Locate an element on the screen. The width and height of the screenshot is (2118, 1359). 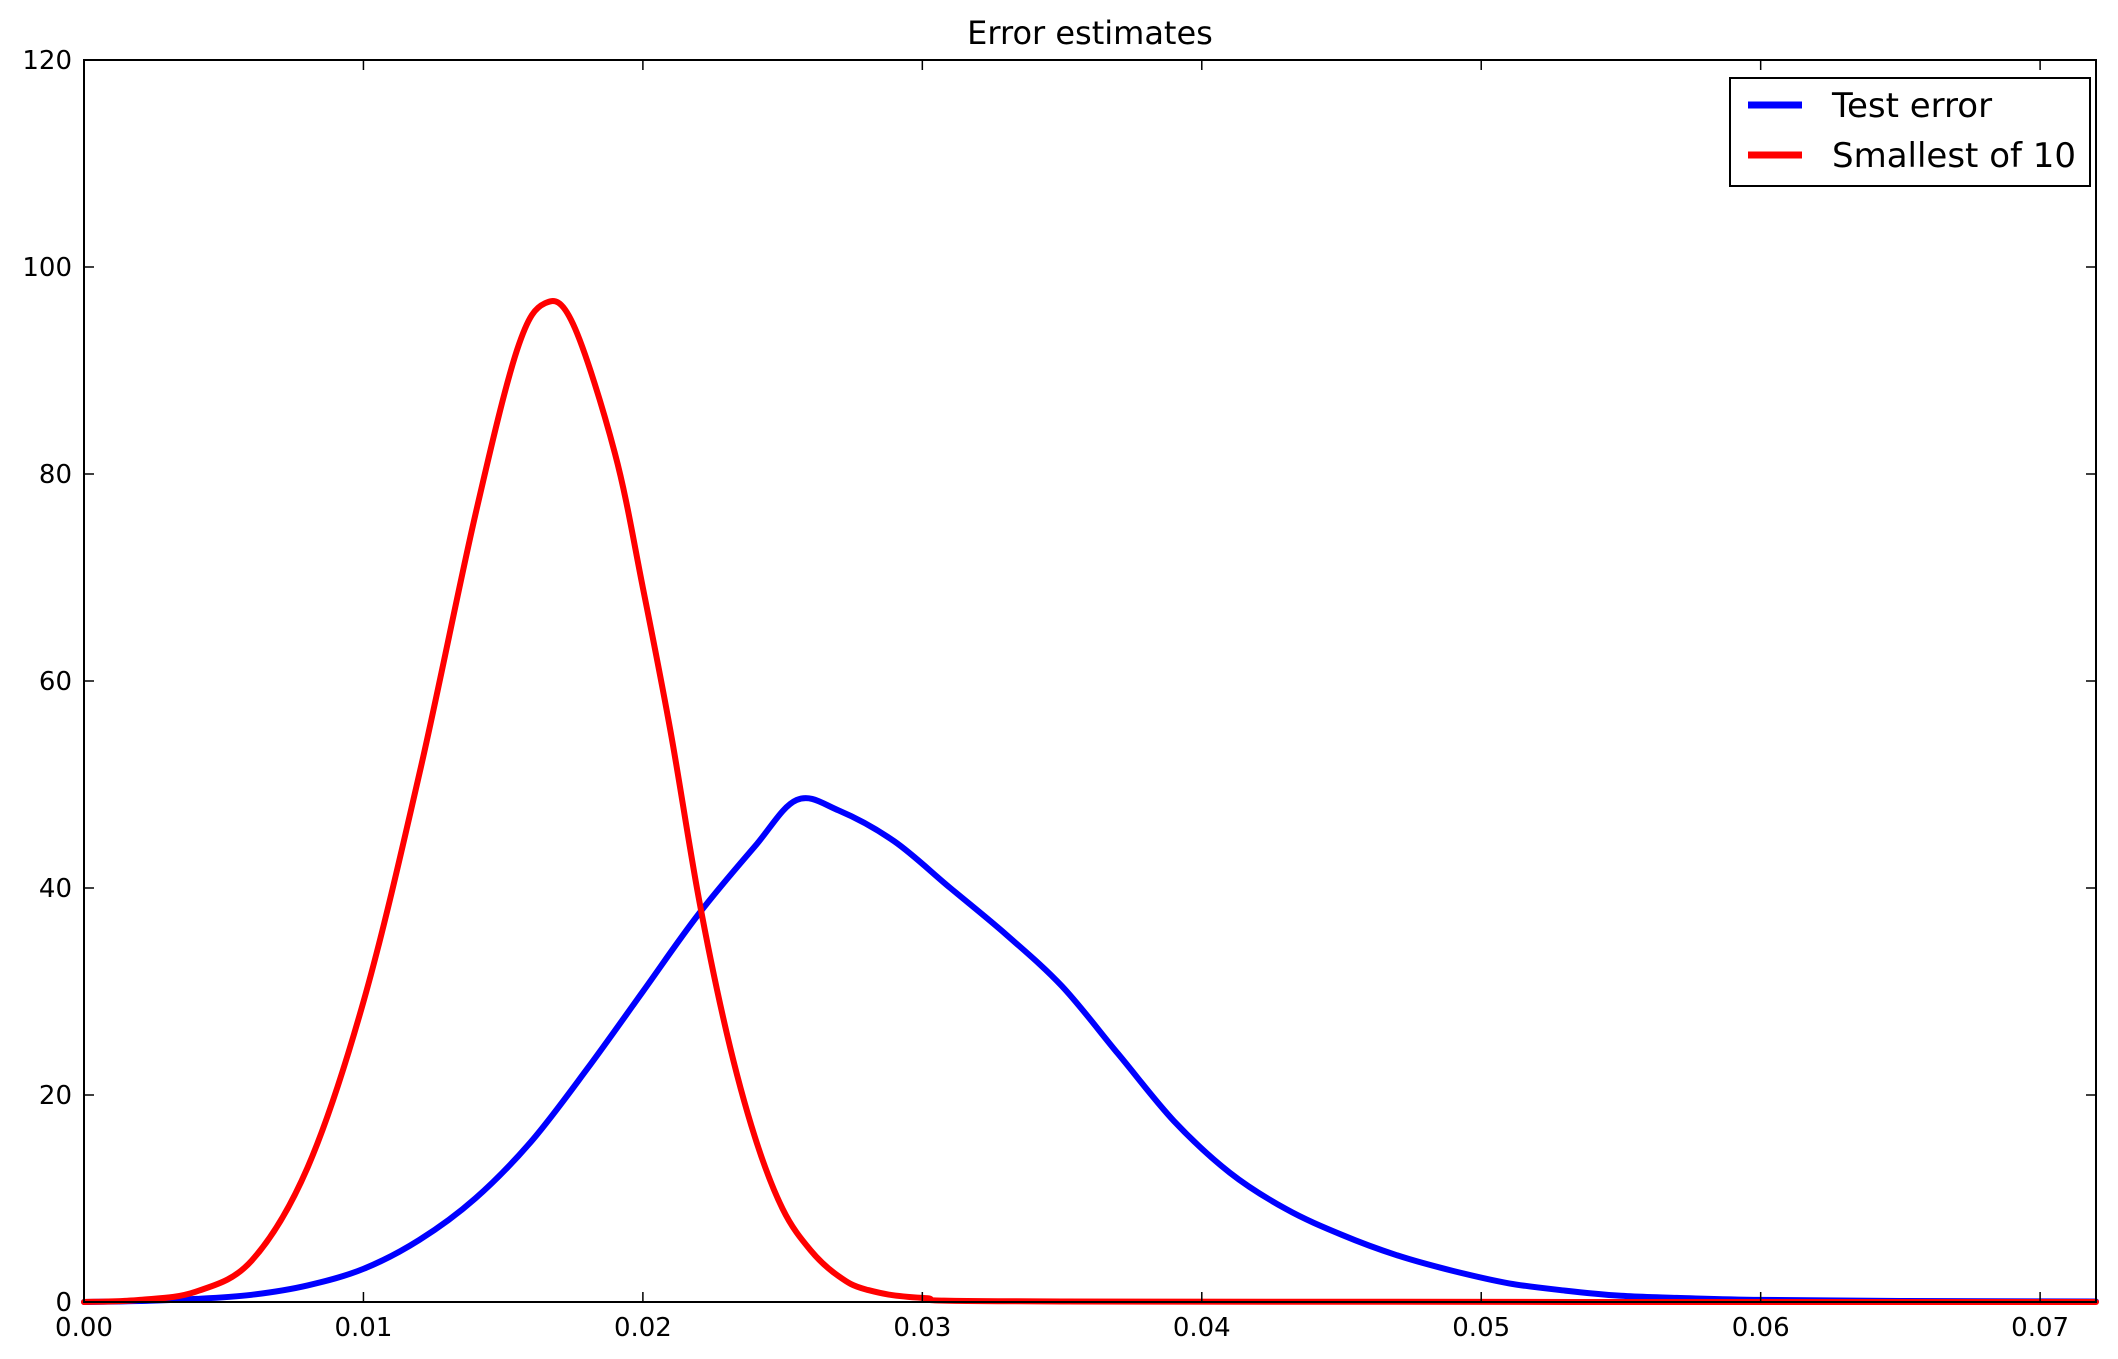
y-tick-label: 0 is located at coordinates (63, 1303).